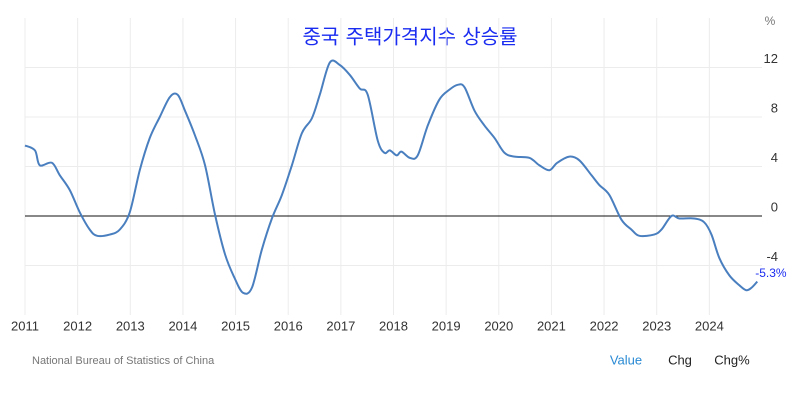 The width and height of the screenshot is (788, 406). Describe the element at coordinates (393, 325) in the screenshot. I see `x-tick-label: 2018` at that location.